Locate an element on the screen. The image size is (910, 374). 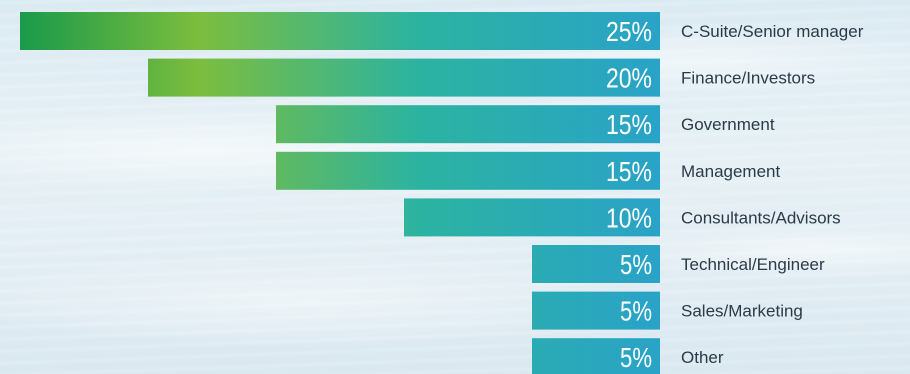
category-label-0: C-Suite/Senior manager is located at coordinates (772, 31).